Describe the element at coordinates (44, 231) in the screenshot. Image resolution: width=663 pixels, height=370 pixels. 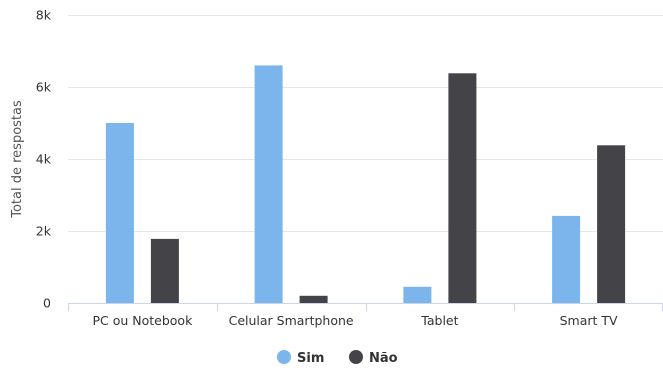
I see `y-tick-label: 2k` at that location.